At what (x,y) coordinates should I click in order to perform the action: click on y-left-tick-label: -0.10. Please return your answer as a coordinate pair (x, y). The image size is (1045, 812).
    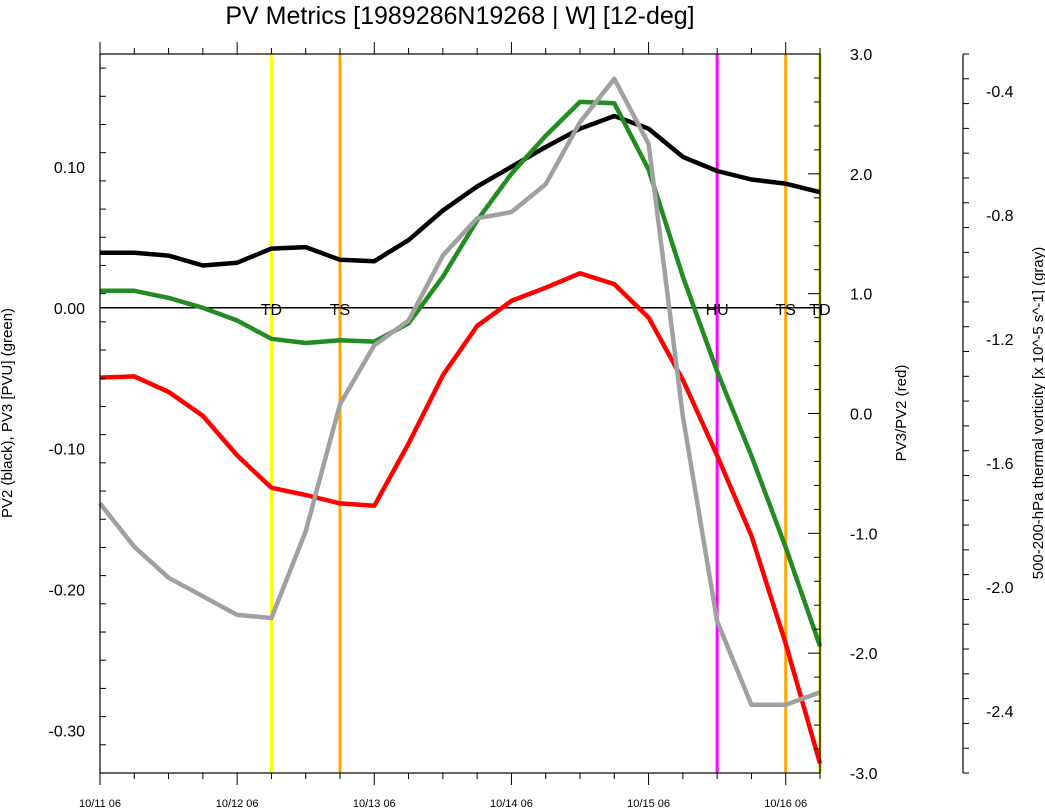
    Looking at the image, I should click on (67, 450).